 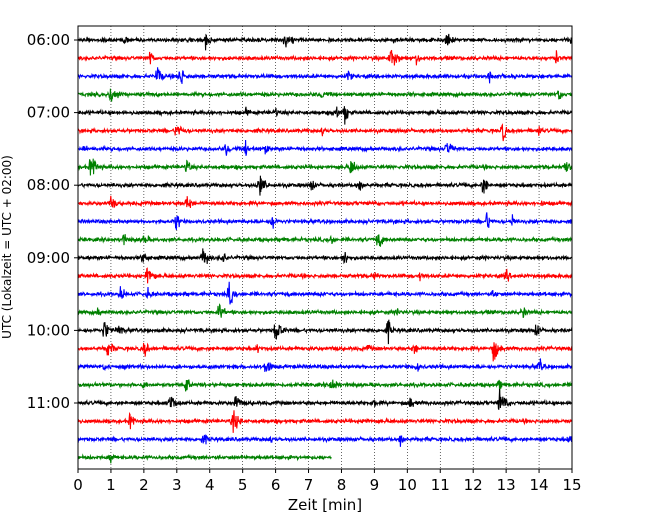 What do you see at coordinates (52, 221) in the screenshot?
I see `y-axis-ticks: 06:00 07:00 08:00 09:00 10:00 11:00` at bounding box center [52, 221].